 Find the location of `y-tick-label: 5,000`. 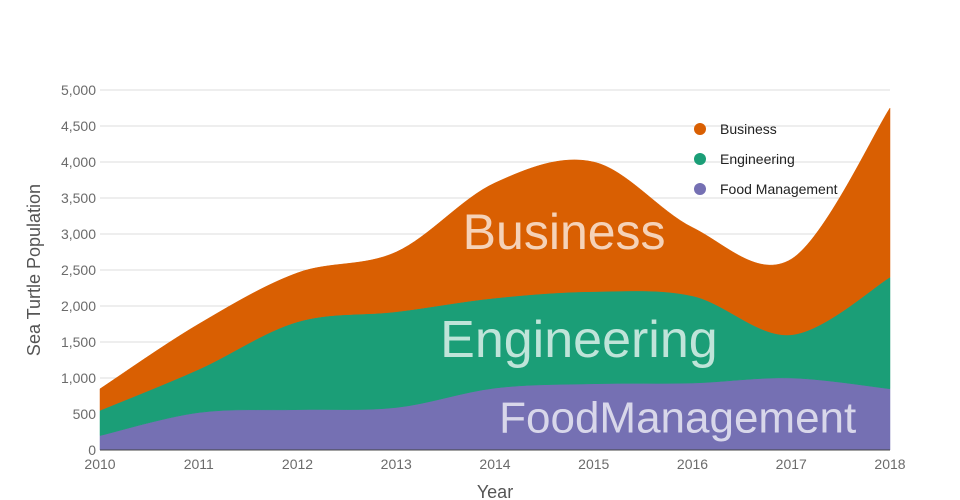

y-tick-label: 5,000 is located at coordinates (78, 90).